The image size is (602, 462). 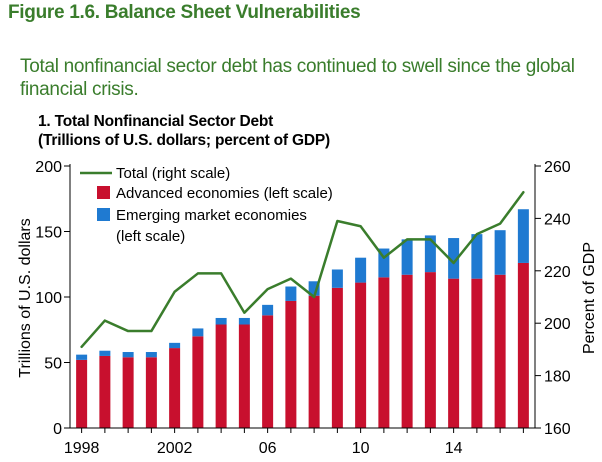 What do you see at coordinates (557, 324) in the screenshot?
I see `y-tick-label-right: 200` at bounding box center [557, 324].